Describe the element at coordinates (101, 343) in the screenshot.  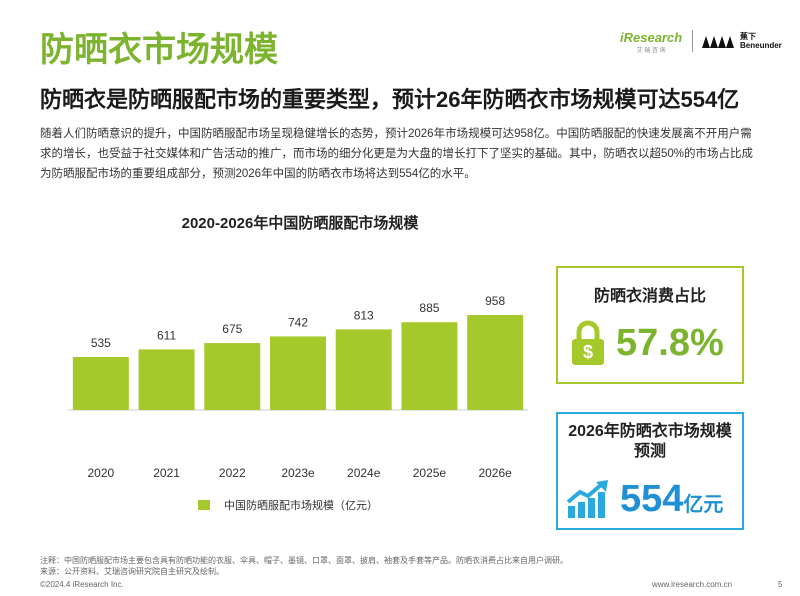
I see `data-label: 535` at that location.